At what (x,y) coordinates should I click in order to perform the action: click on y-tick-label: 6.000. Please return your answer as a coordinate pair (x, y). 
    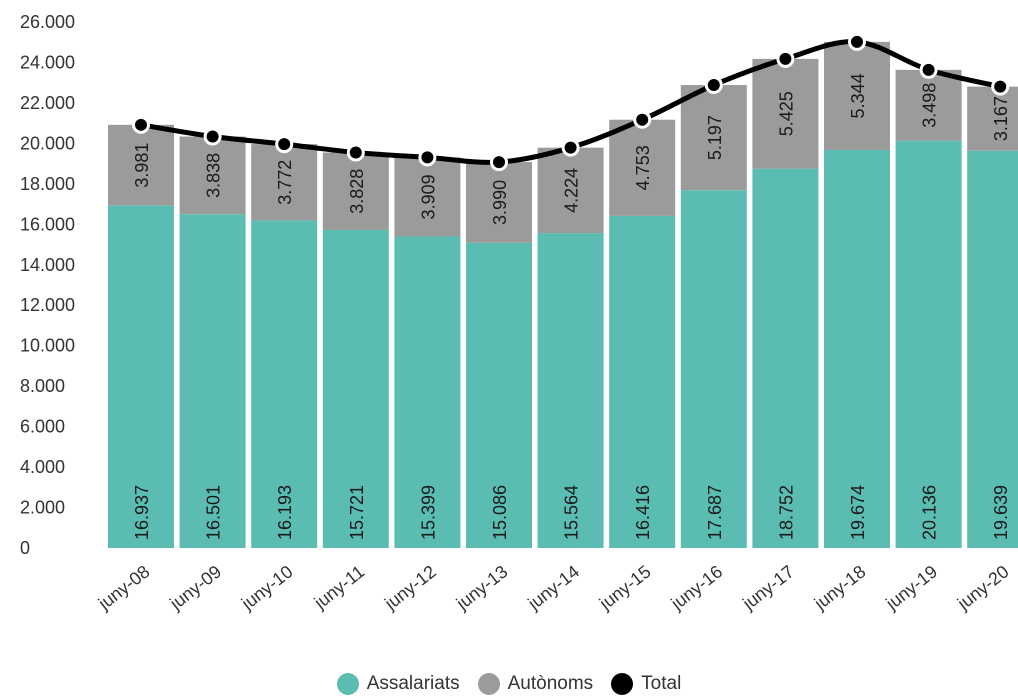
    Looking at the image, I should click on (42, 427).